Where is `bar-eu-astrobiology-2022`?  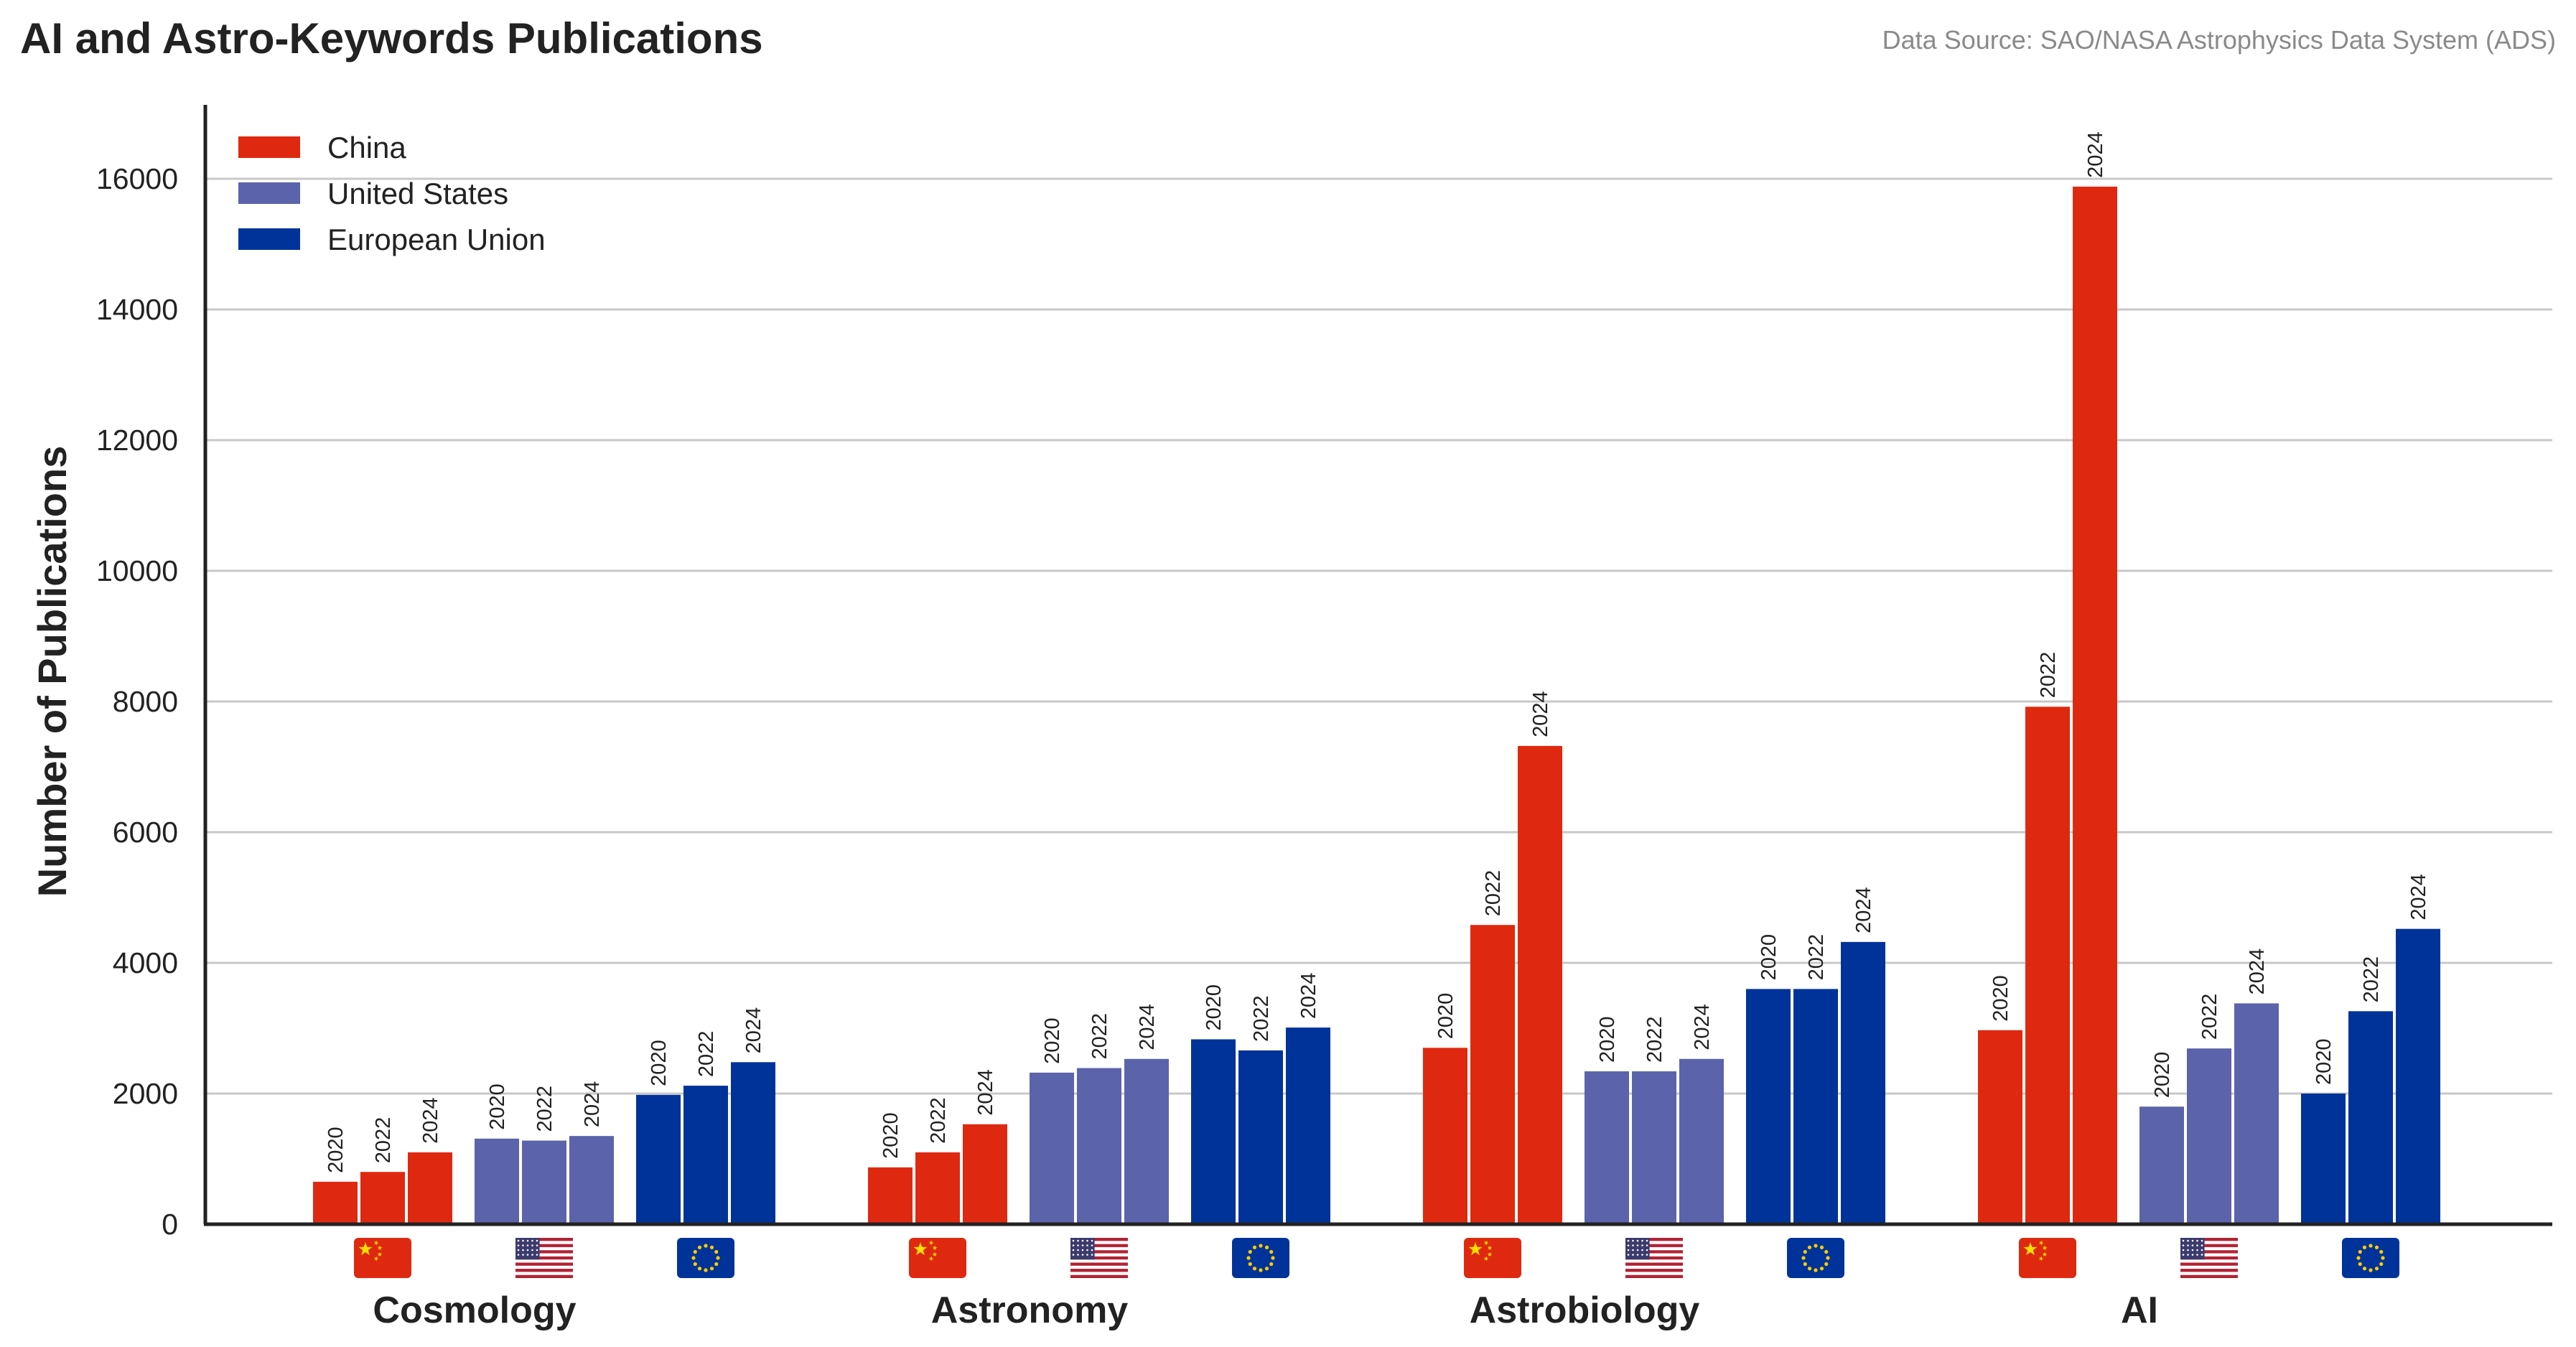 bar-eu-astrobiology-2022 is located at coordinates (1815, 1106).